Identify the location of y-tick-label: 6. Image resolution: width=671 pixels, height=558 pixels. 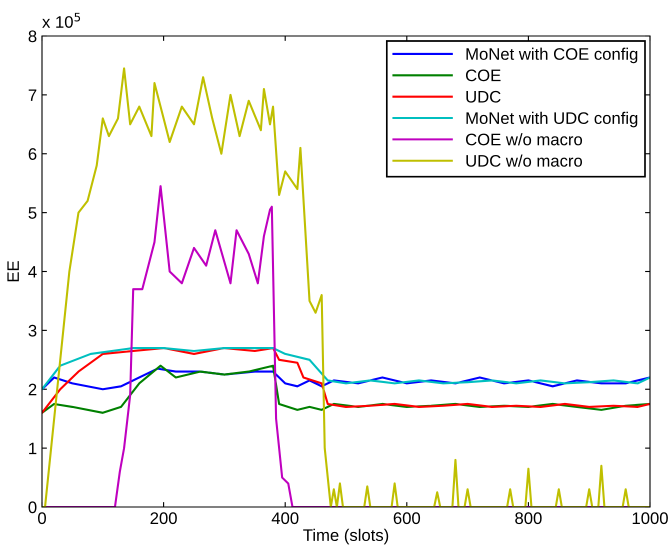
(32, 154).